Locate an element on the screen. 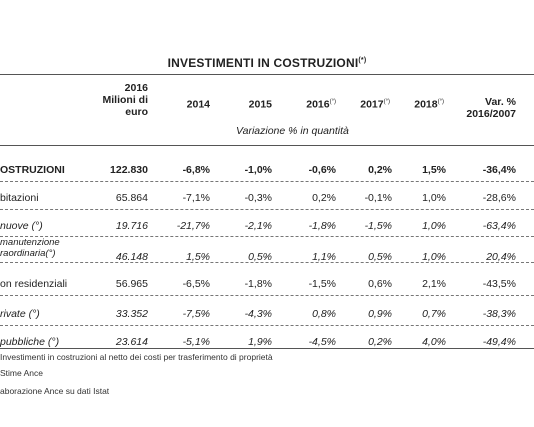 This screenshot has height=427, width=534. title-divider is located at coordinates (267, 74).